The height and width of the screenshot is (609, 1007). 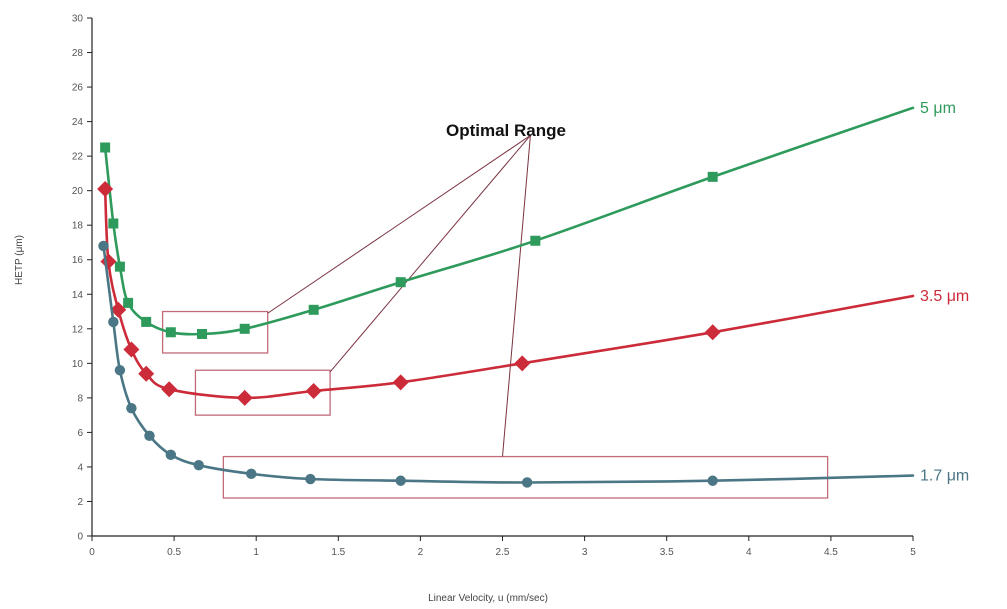 What do you see at coordinates (749, 552) in the screenshot?
I see `x-tick-label: 4` at bounding box center [749, 552].